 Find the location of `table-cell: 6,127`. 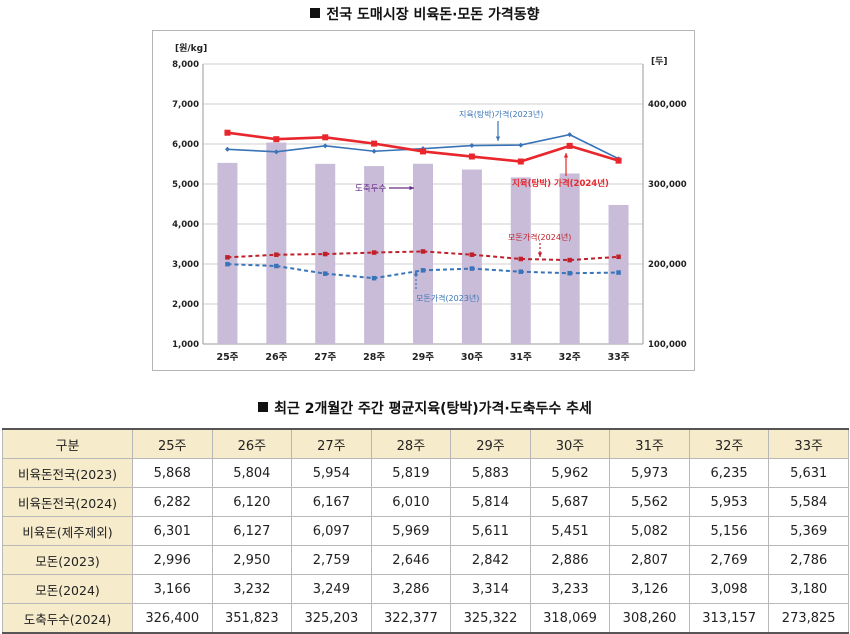

table-cell: 6,127 is located at coordinates (252, 531).